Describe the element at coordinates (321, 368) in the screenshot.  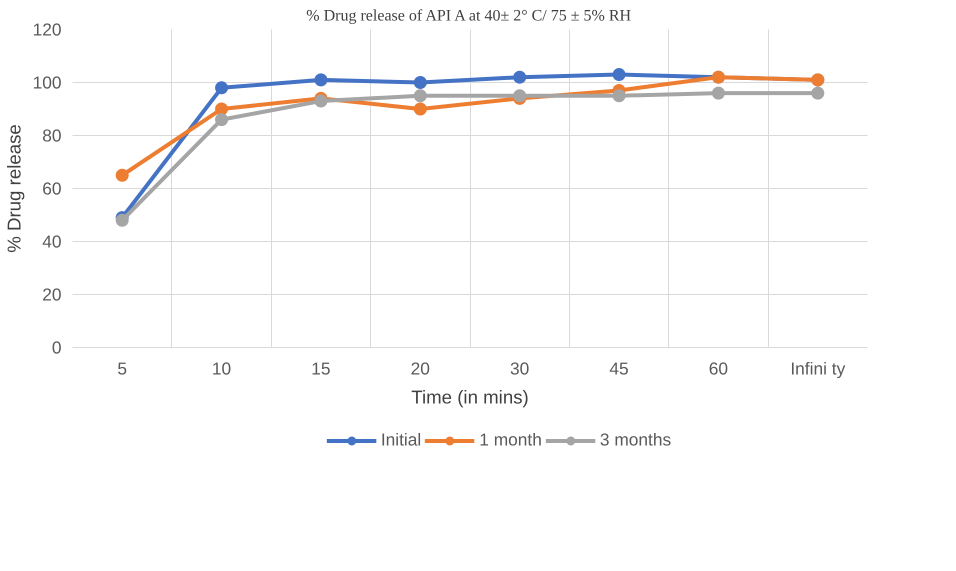
I see `x-tick-label: 15` at that location.